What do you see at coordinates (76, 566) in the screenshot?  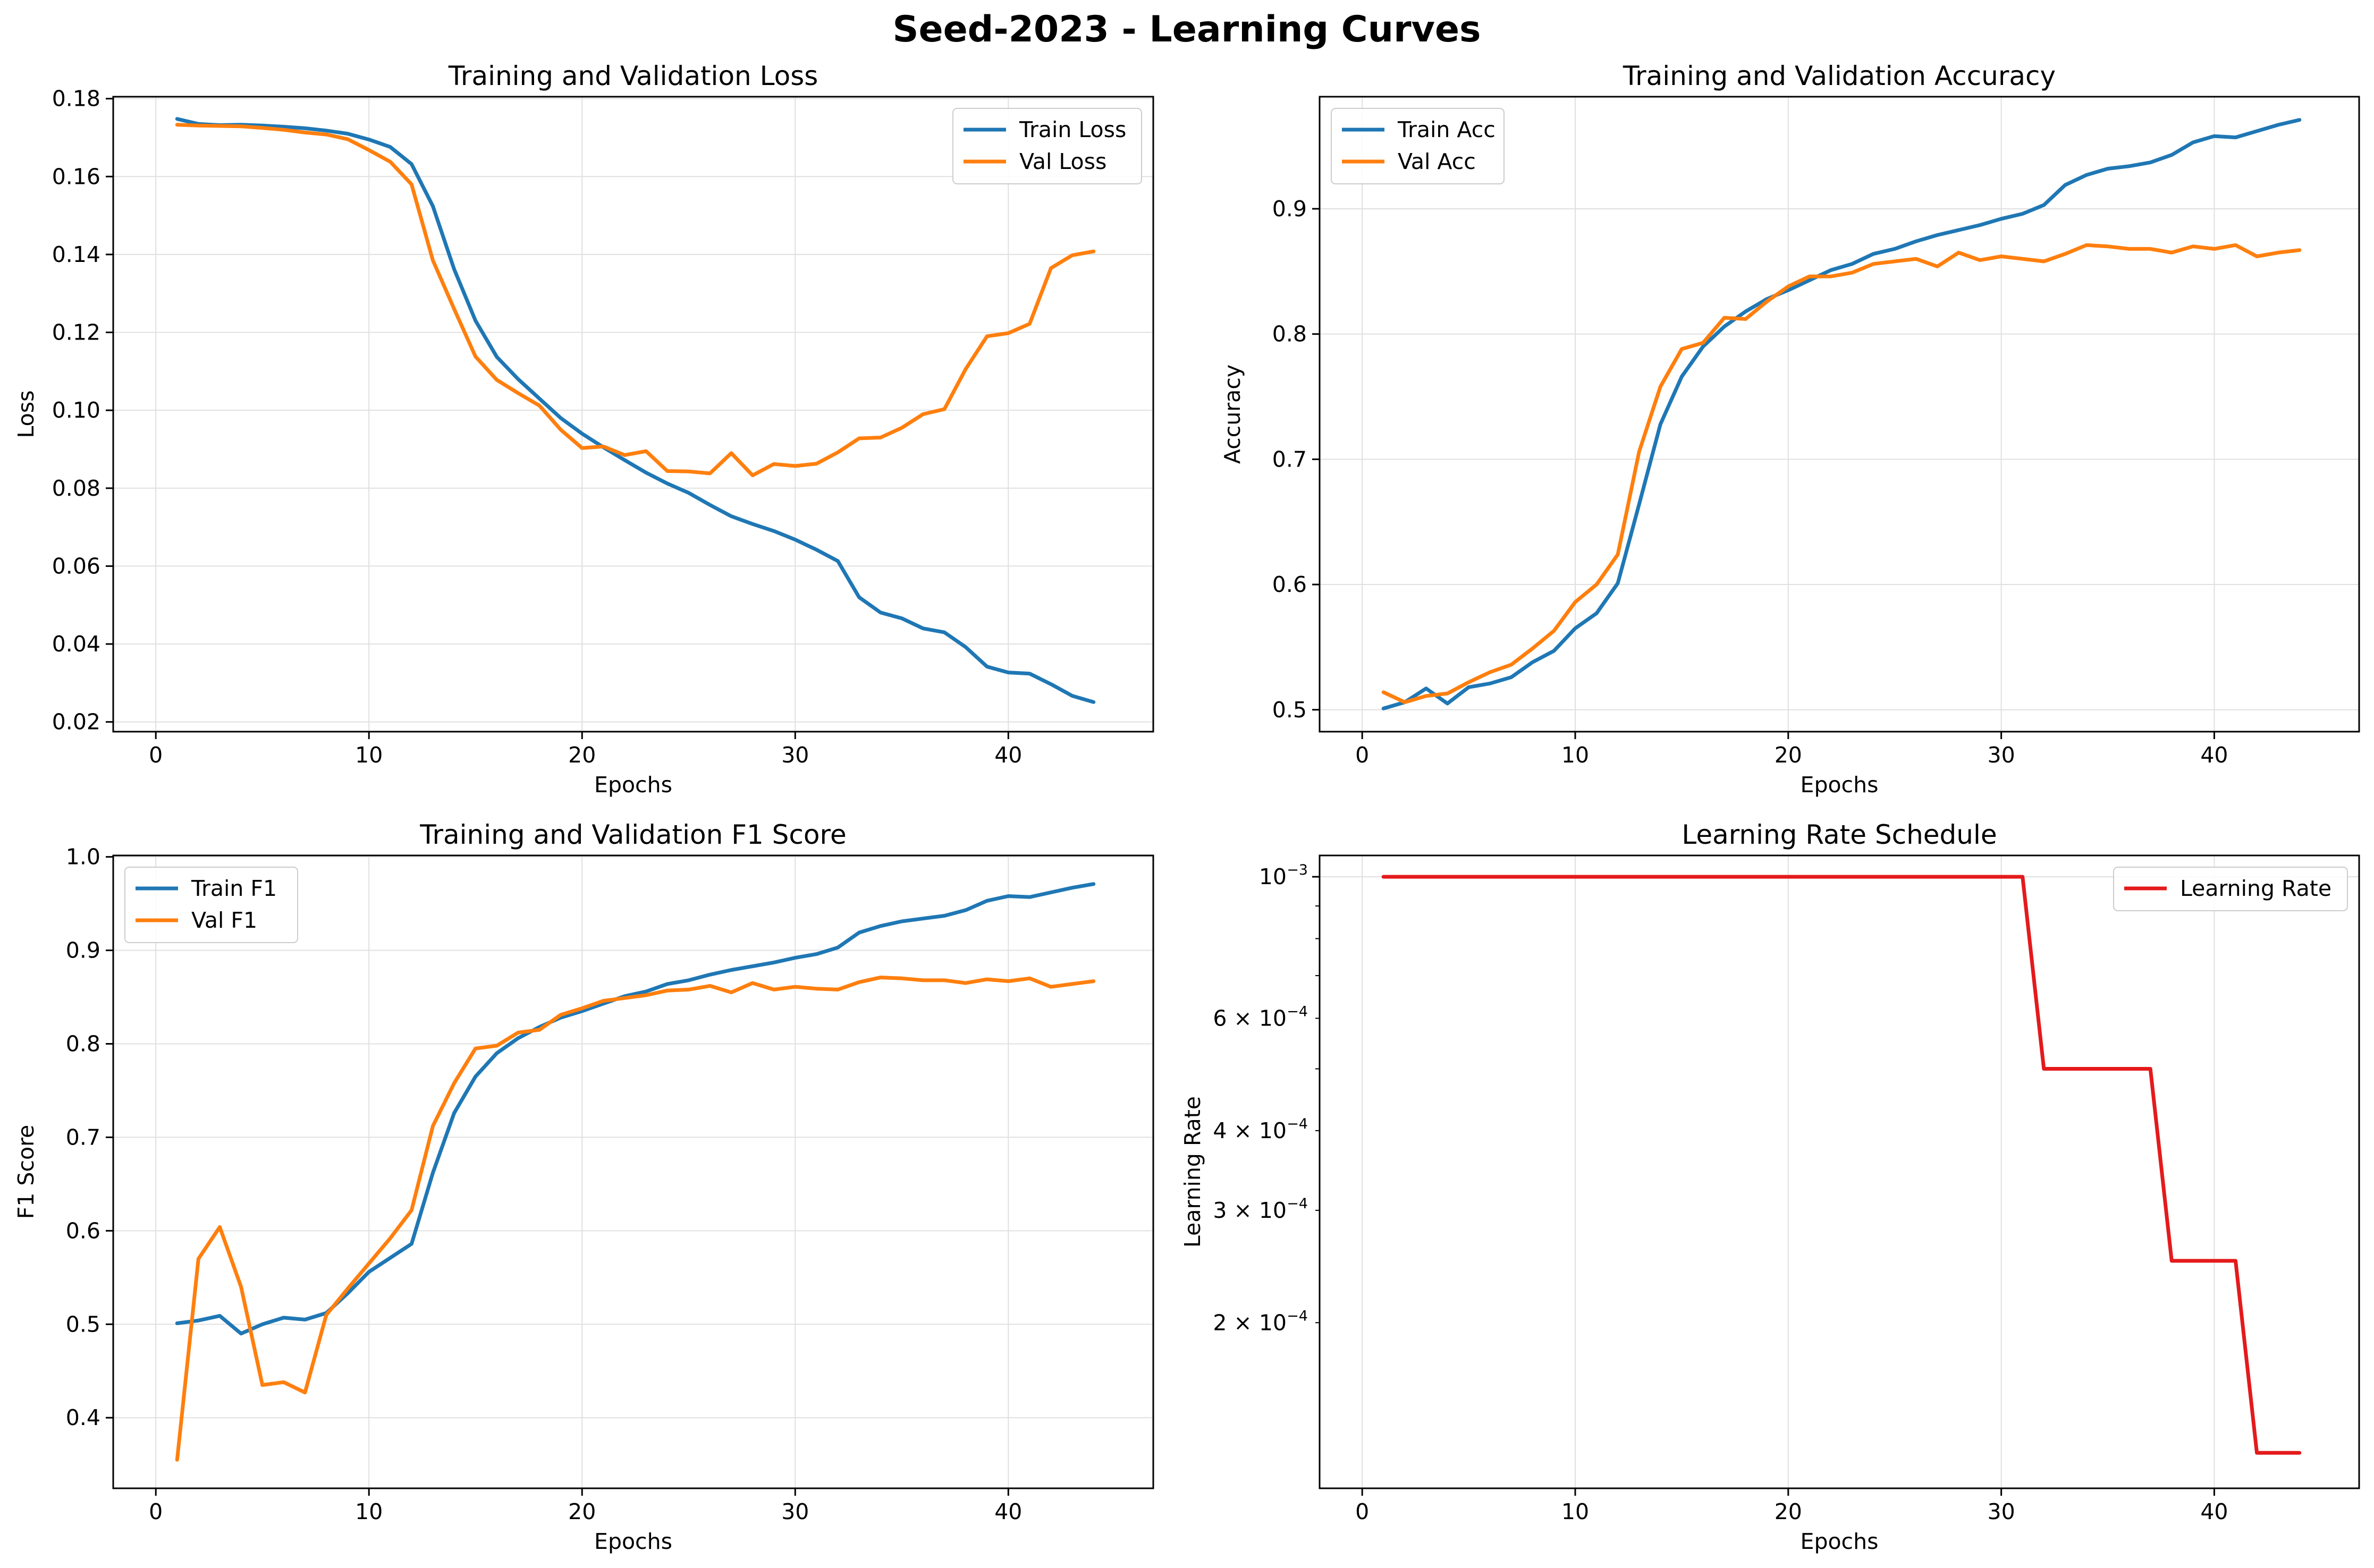 I see `y-tick-label: 0.06` at bounding box center [76, 566].